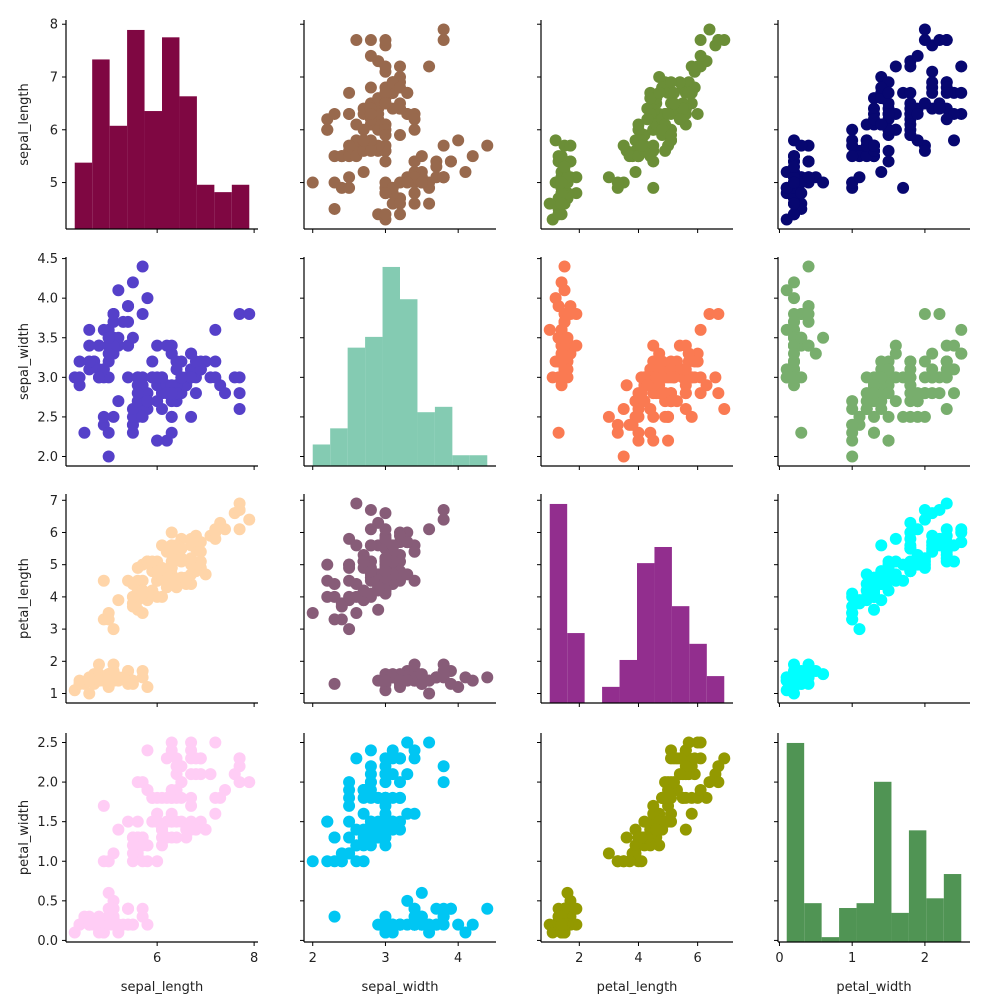 This screenshot has height=1000, width=1000. Describe the element at coordinates (157, 958) in the screenshot. I see `x-tick-label: 6` at that location.